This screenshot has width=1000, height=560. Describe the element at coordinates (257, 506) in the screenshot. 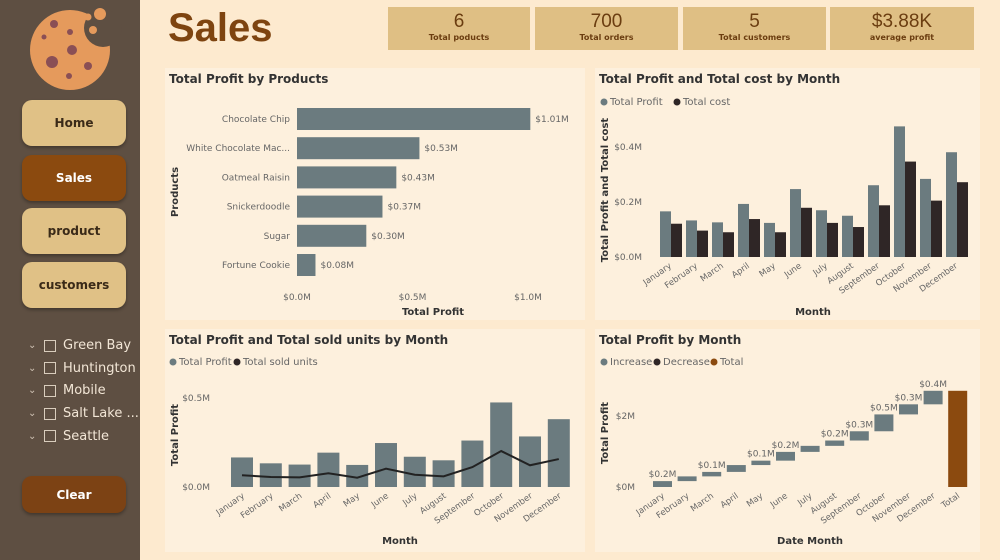

I see `x-tick-label: February` at that location.